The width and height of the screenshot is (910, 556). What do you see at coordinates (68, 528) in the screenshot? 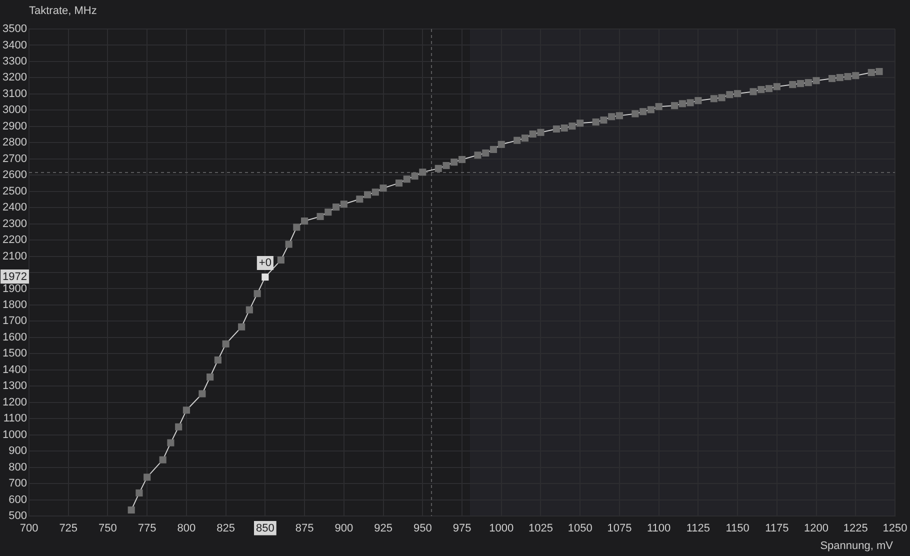
I see `x-tick-label: 725` at bounding box center [68, 528].